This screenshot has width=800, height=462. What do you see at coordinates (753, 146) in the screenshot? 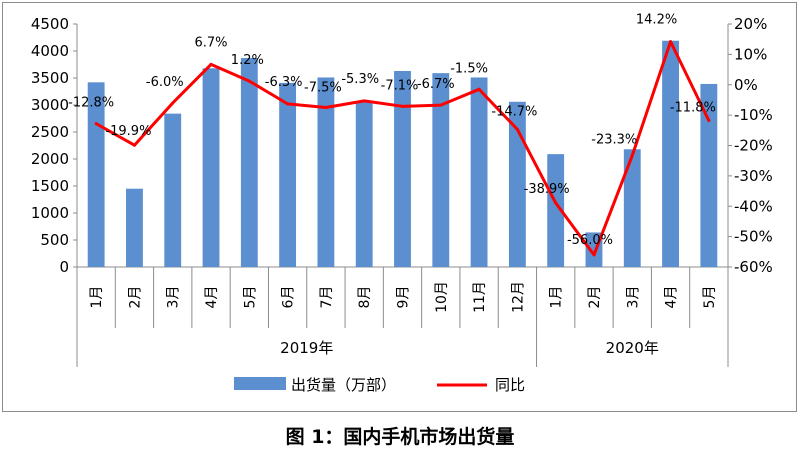
I see `y-right-tick-label: -20%` at bounding box center [753, 146].